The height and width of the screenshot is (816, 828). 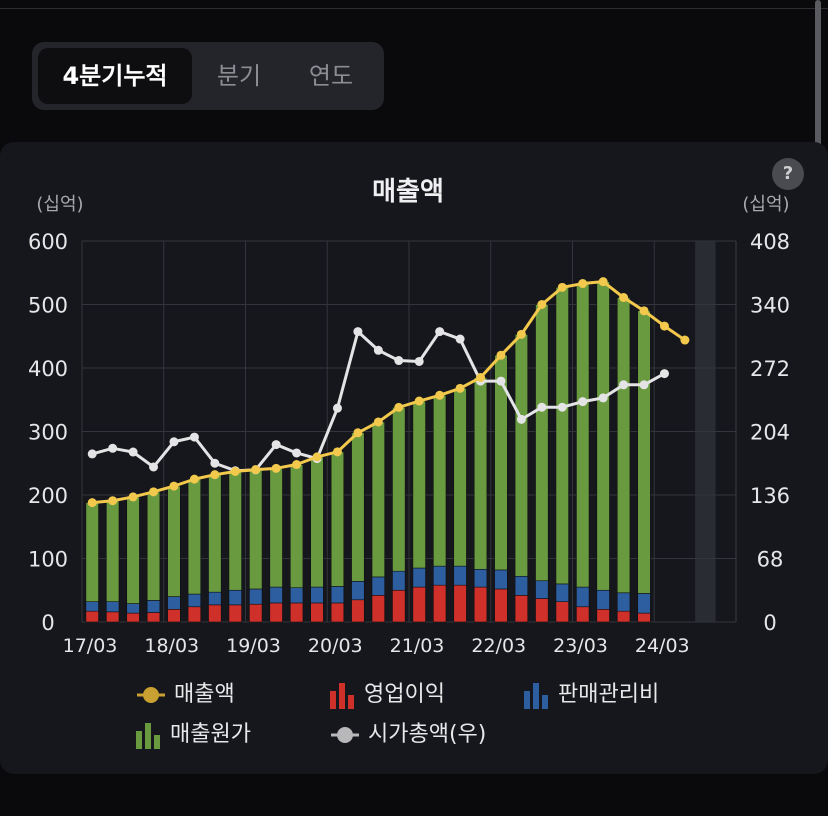 What do you see at coordinates (193, 735) in the screenshot?
I see `legend-item-cost-of-sales: 매출원가` at bounding box center [193, 735].